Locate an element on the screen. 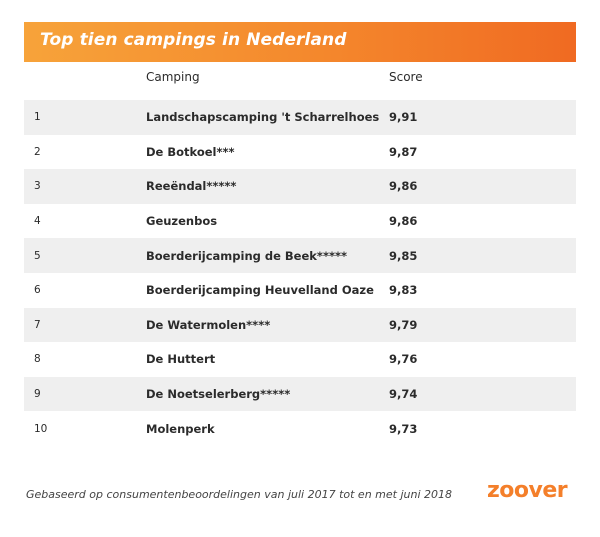 The width and height of the screenshot is (600, 537). camping-name-cell: De Noetselerberg***** is located at coordinates (218, 394).